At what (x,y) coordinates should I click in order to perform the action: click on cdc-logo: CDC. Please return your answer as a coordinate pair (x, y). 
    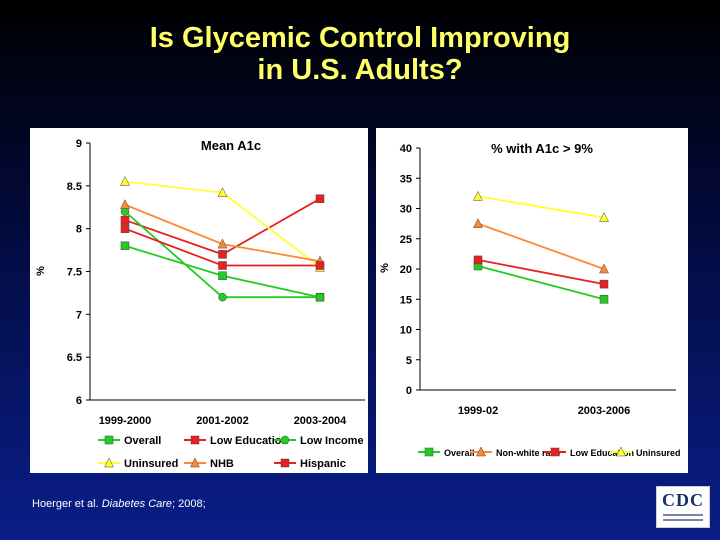
    Looking at the image, I should click on (683, 507).